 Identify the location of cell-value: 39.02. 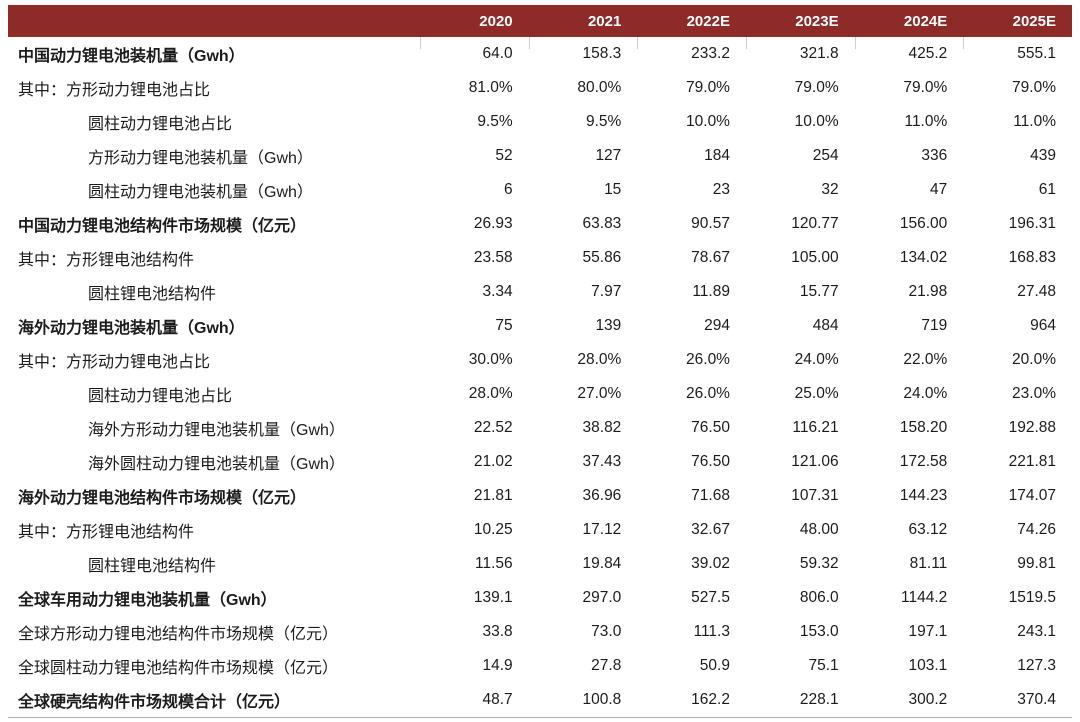
(710, 563).